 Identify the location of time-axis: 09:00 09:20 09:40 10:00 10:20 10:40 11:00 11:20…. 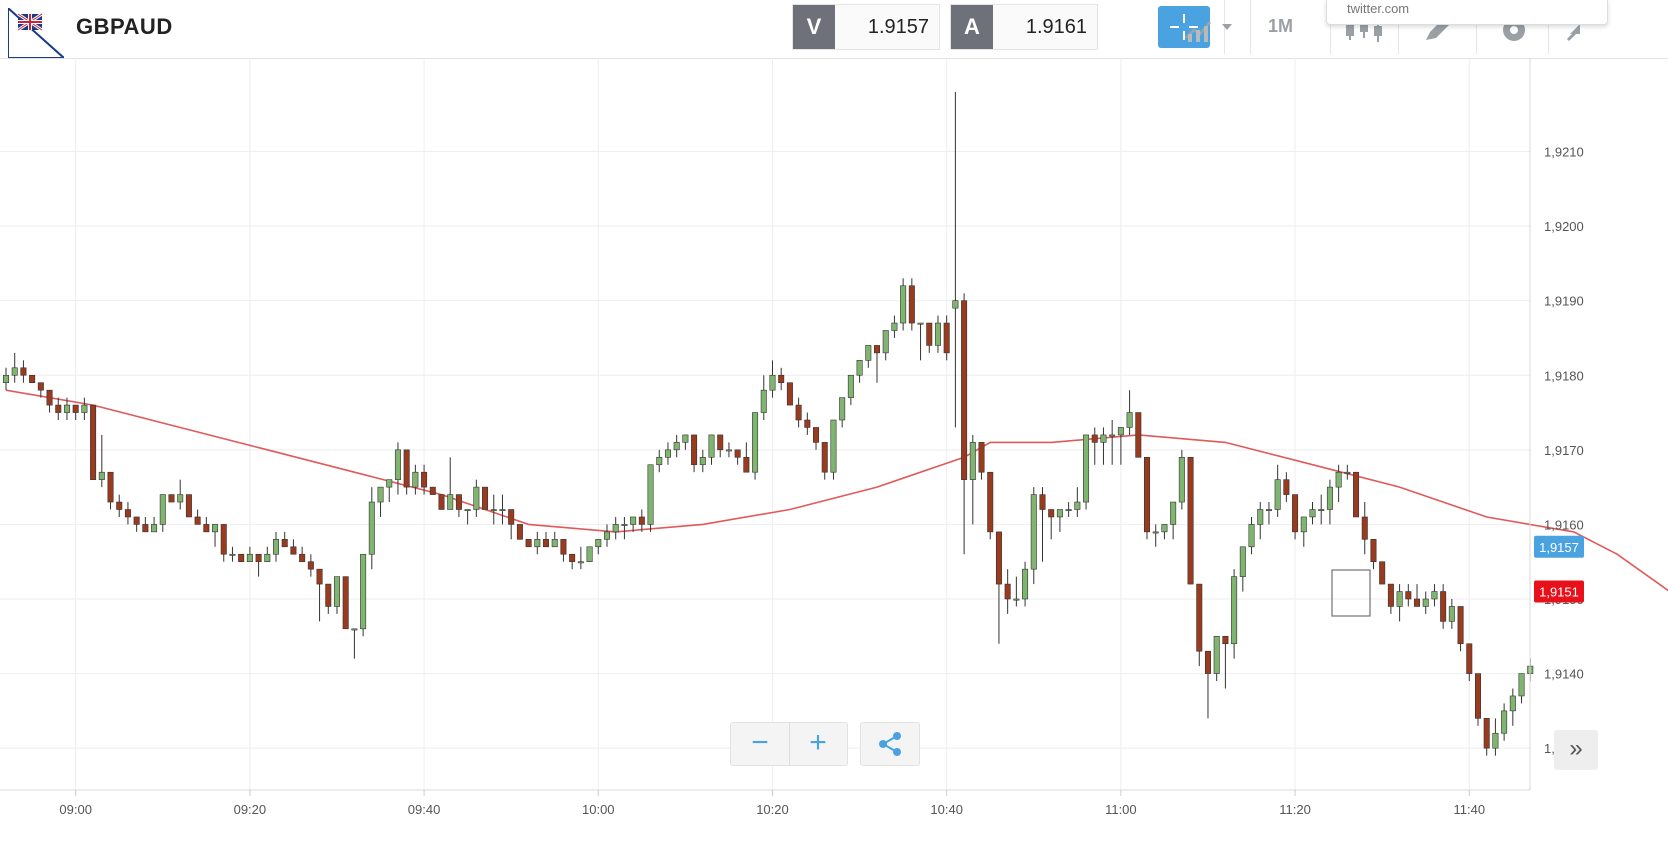
(765, 803).